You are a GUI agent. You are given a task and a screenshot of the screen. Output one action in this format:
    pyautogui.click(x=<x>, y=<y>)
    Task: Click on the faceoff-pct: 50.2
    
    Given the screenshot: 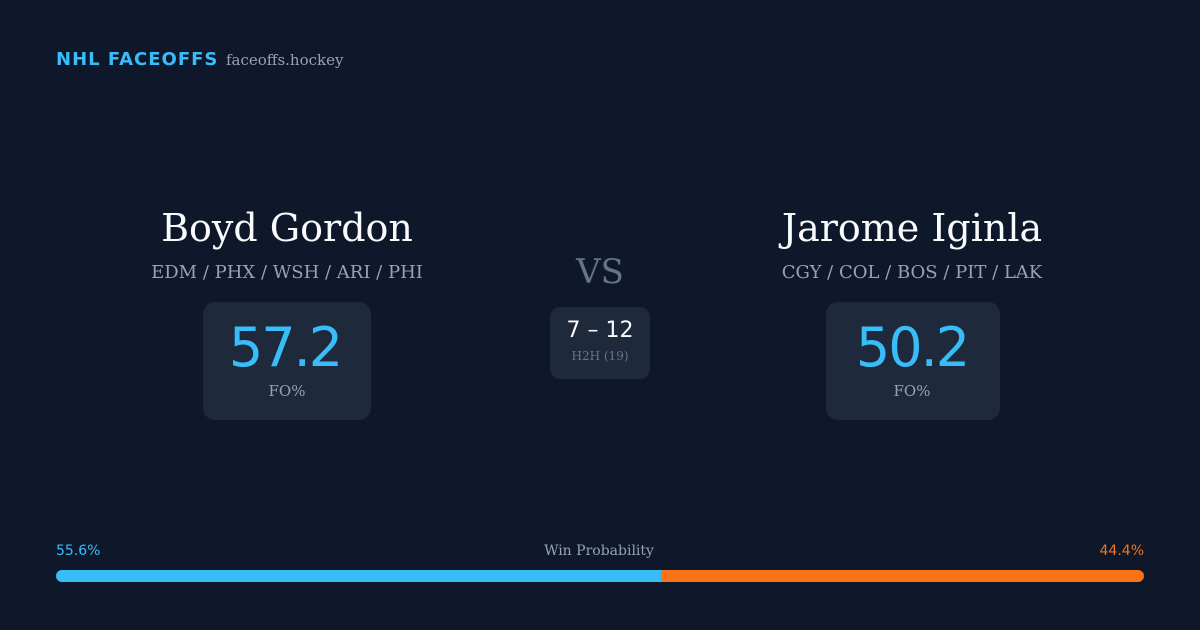 What is the action you would take?
    pyautogui.click(x=912, y=347)
    